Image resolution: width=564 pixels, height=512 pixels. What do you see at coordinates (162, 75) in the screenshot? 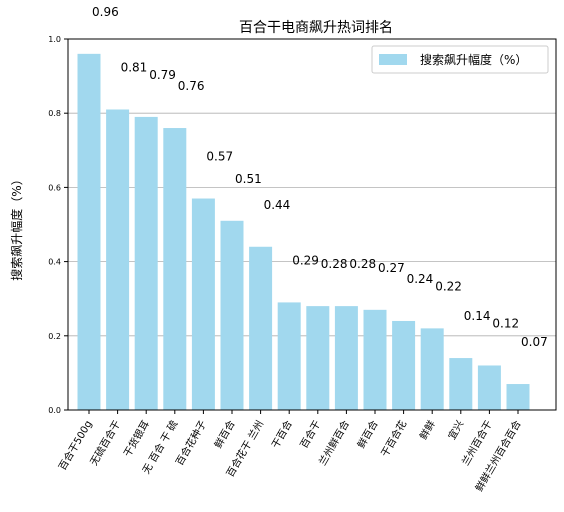
I see `data-label: 0.79` at bounding box center [162, 75].